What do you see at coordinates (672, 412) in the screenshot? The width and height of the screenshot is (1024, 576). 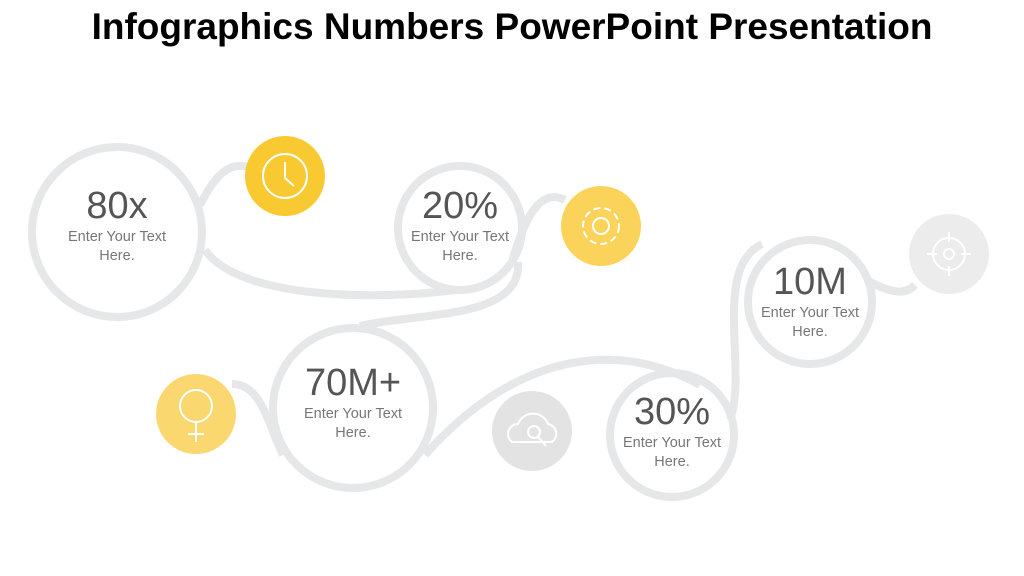 I see `stat-value: 30%` at bounding box center [672, 412].